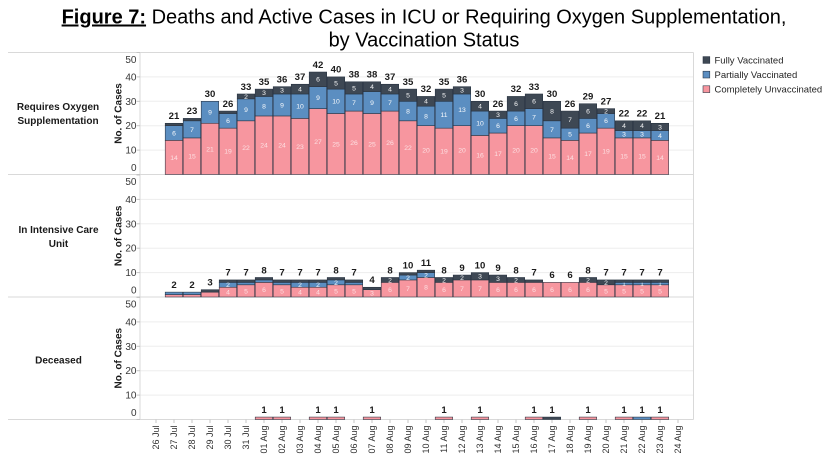  I want to click on svg-text: 33, so click(246, 87).